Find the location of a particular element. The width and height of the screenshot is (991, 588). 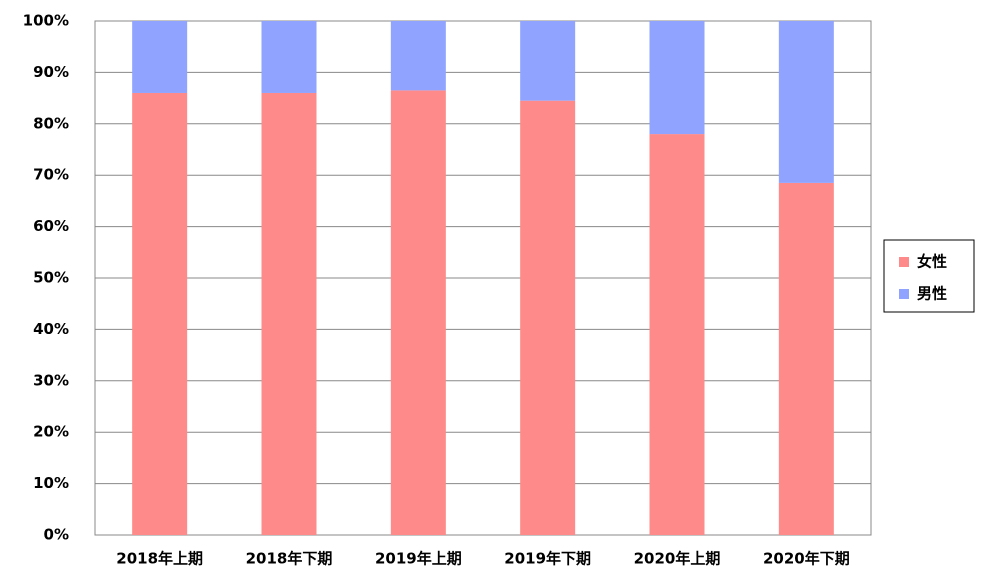

y-tick-label: 40% is located at coordinates (51, 329).